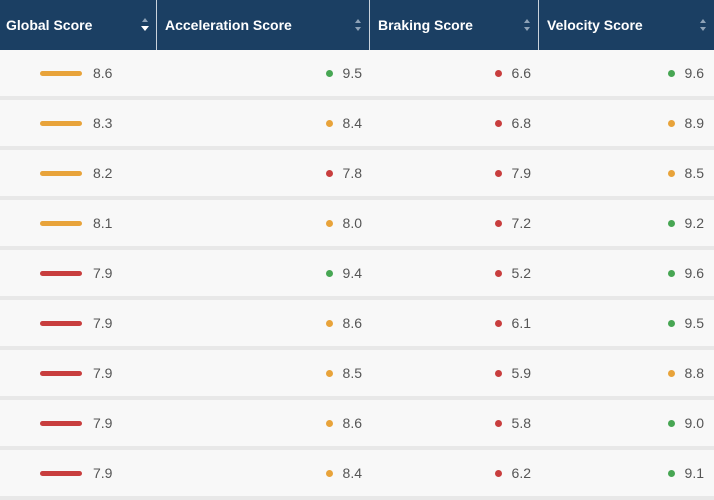  I want to click on velocity-score-cell: 8.9, so click(626, 123).